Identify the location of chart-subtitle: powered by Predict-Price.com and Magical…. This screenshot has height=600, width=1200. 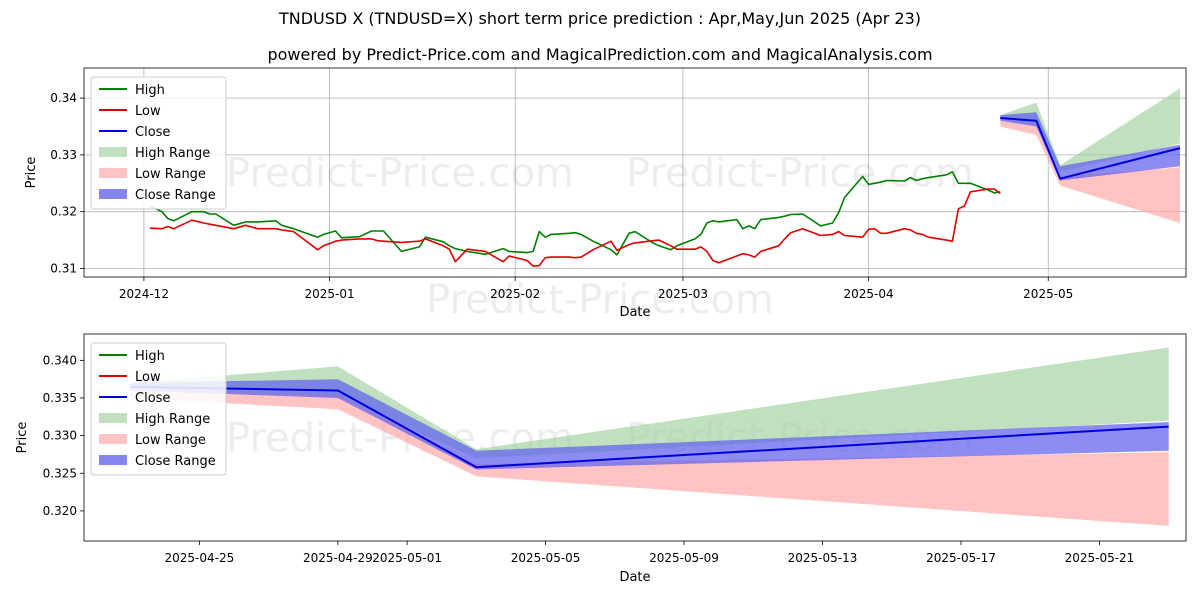
(600, 54).